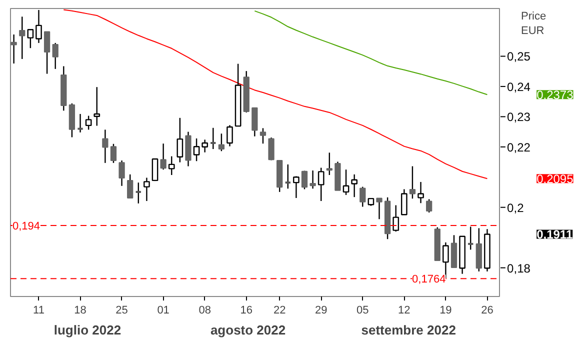  Describe the element at coordinates (248, 330) in the screenshot. I see `text: agosto 2022` at that location.